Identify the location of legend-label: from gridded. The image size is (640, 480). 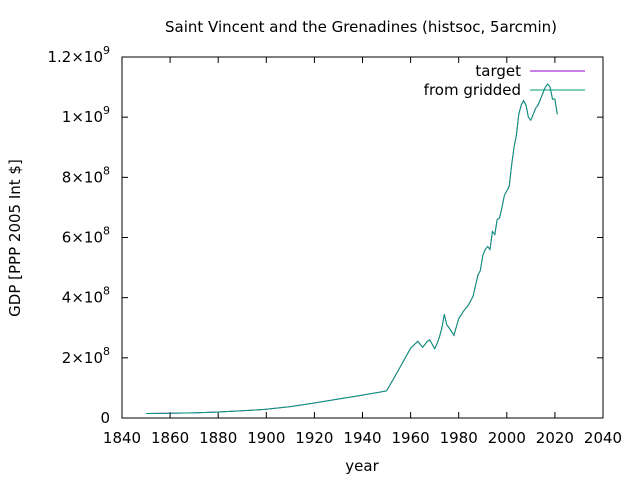
(472, 90).